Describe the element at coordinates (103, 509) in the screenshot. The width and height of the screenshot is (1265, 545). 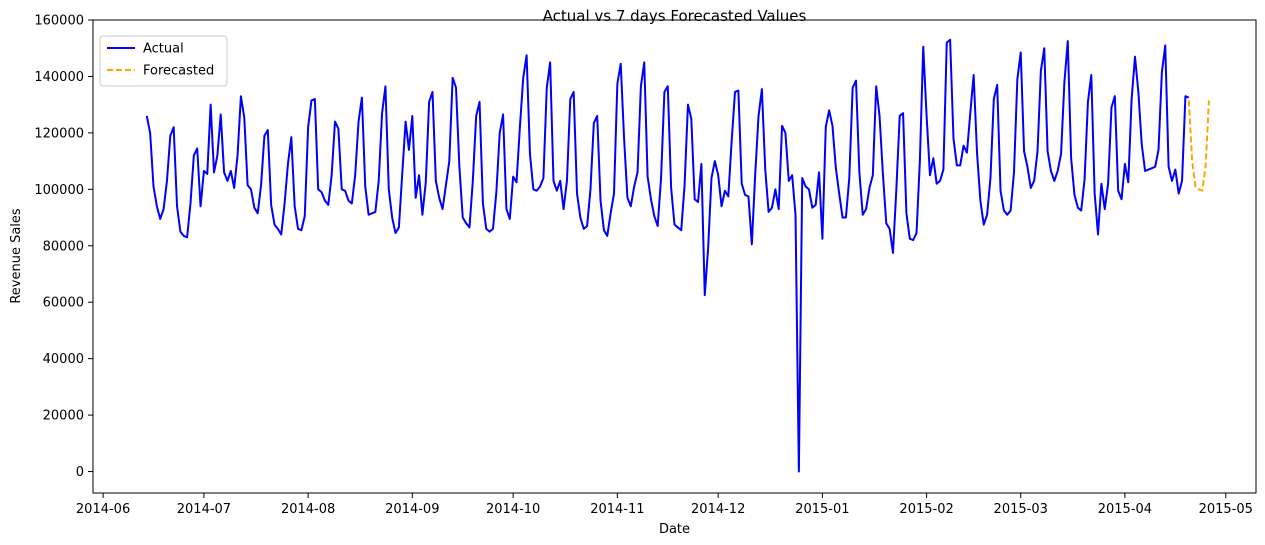
I see `x-tick-label: 2014-06` at that location.